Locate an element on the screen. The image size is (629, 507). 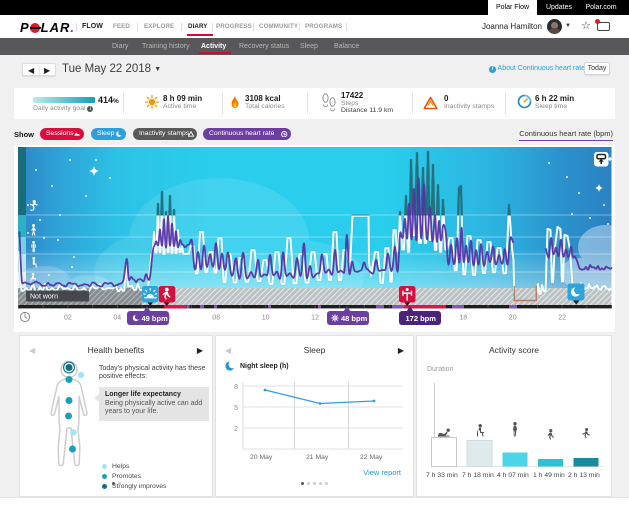
svg-text: 8 is located at coordinates (236, 387).